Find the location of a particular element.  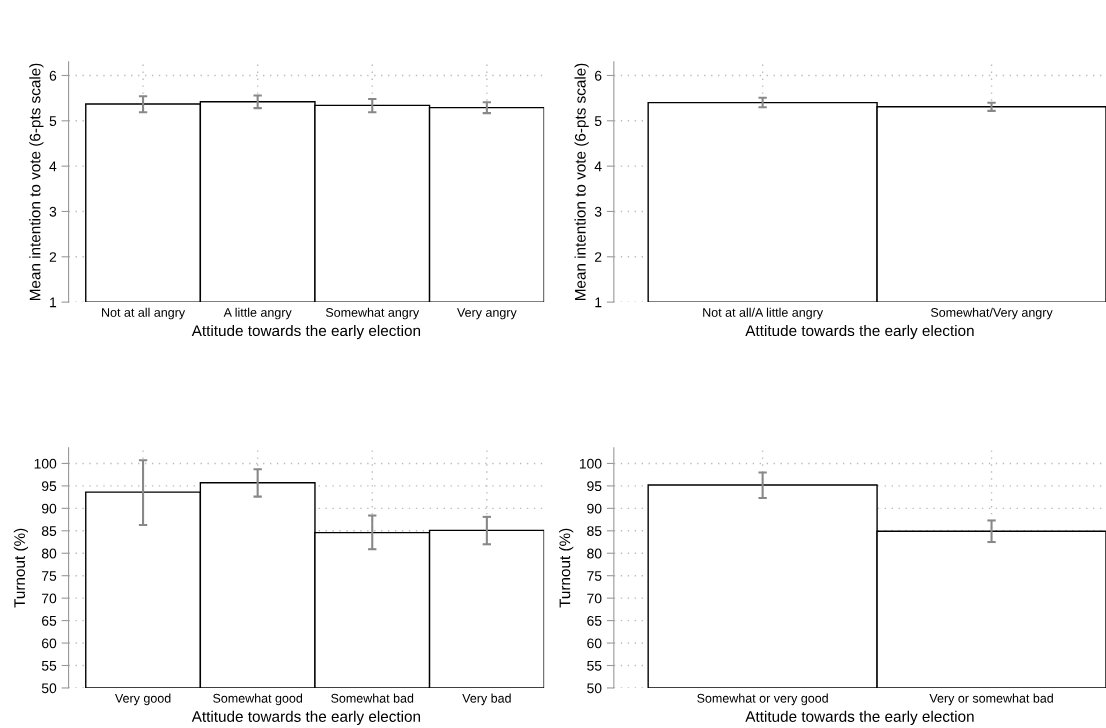

x-tick-label: Somewhat or very good is located at coordinates (762, 699).